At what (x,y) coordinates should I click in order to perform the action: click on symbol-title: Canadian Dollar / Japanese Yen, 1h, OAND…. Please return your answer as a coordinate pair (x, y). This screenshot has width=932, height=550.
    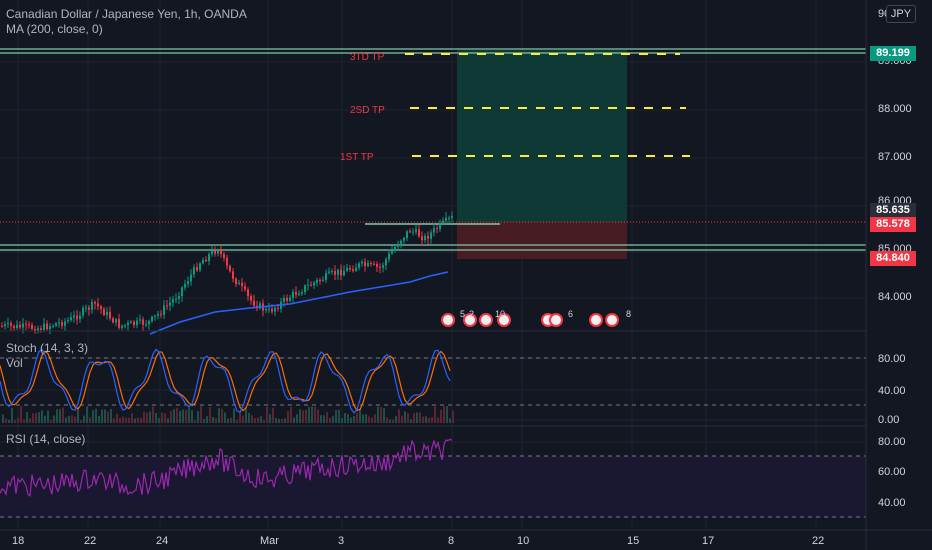
    Looking at the image, I should click on (126, 14).